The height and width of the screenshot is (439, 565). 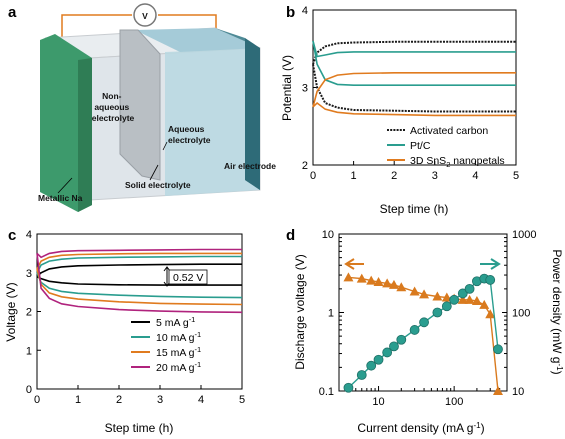 I want to click on leader-solid2, so click(x=154, y=172).